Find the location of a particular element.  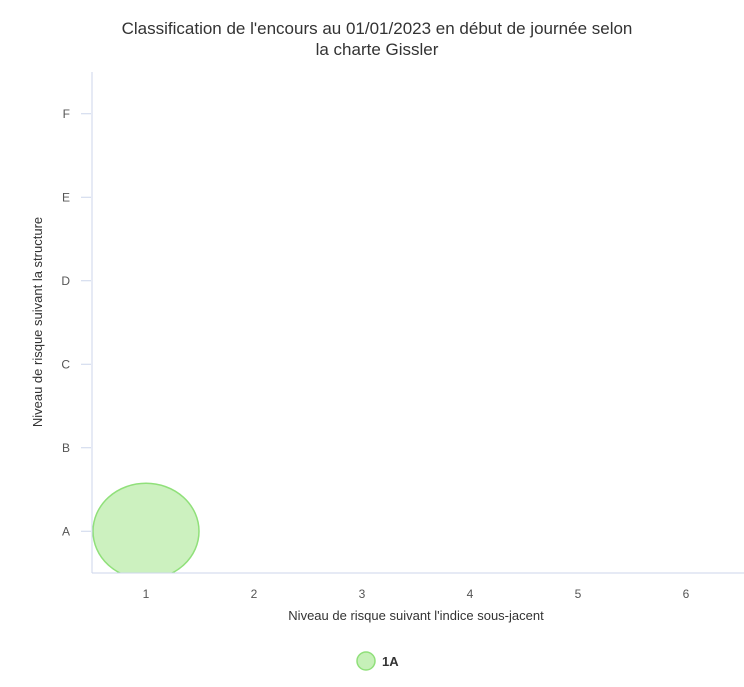

y-tick-label-F: F is located at coordinates (66, 114).